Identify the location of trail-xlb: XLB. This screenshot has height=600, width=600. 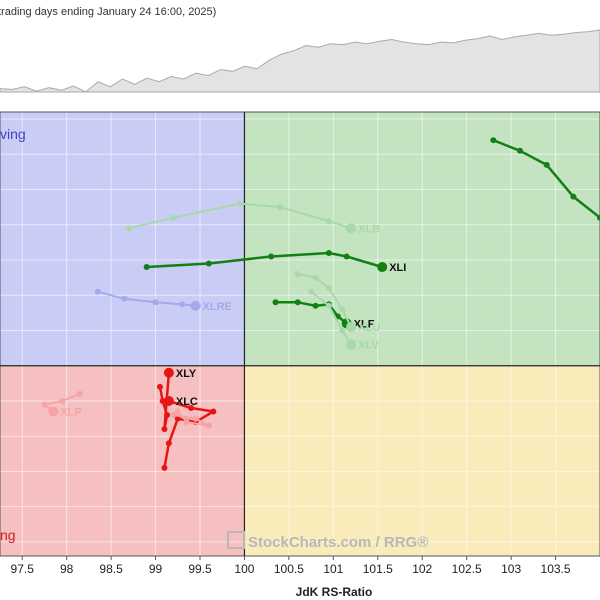
(252, 217).